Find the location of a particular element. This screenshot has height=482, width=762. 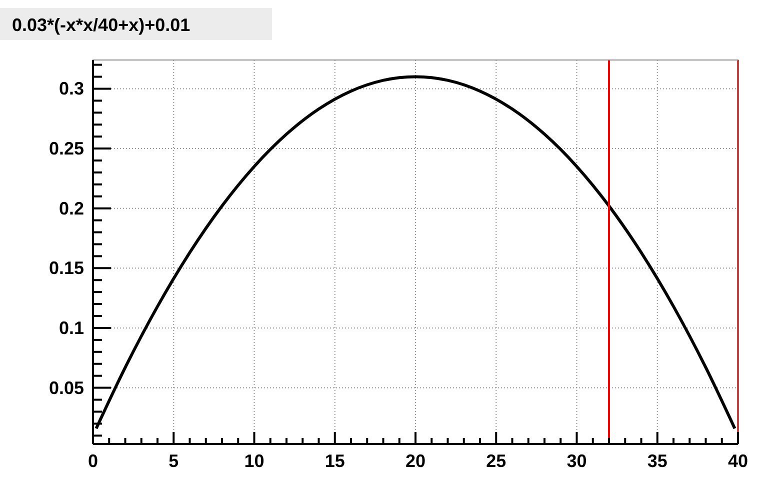

x-tick-label: 40 is located at coordinates (738, 461).